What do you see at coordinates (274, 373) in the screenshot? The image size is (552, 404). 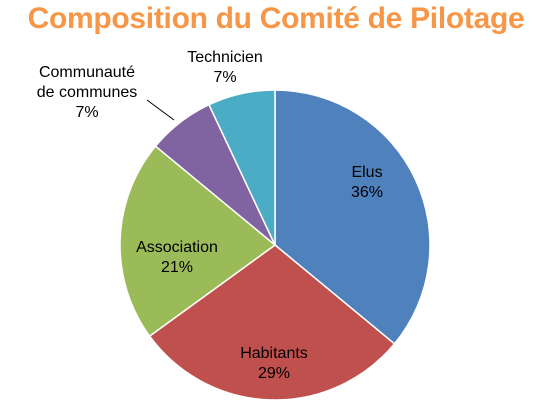 I see `slice-value-label-habitants: 29%` at bounding box center [274, 373].